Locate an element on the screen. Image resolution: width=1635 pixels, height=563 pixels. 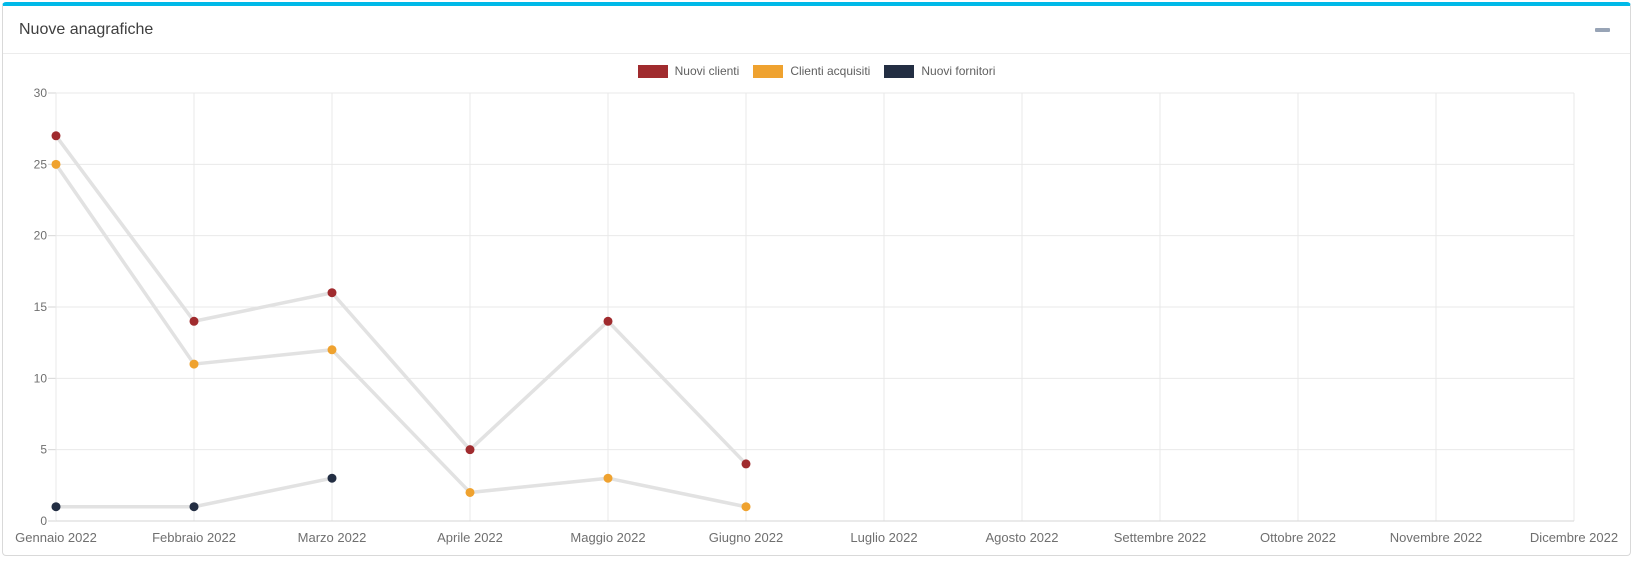
y-tick-label: 30 is located at coordinates (41, 93).